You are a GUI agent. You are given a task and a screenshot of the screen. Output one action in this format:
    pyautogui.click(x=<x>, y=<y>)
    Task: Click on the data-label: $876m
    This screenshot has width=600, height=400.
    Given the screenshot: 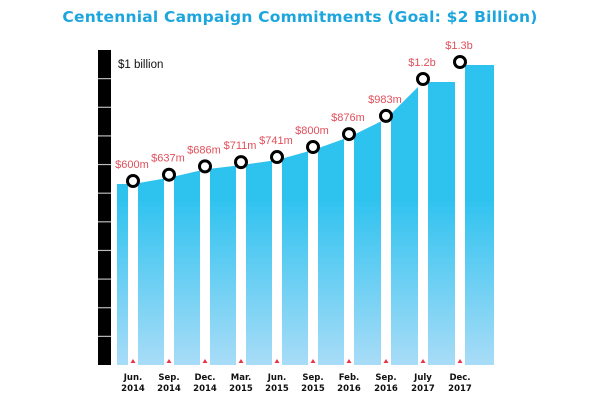 What is the action you would take?
    pyautogui.click(x=348, y=118)
    